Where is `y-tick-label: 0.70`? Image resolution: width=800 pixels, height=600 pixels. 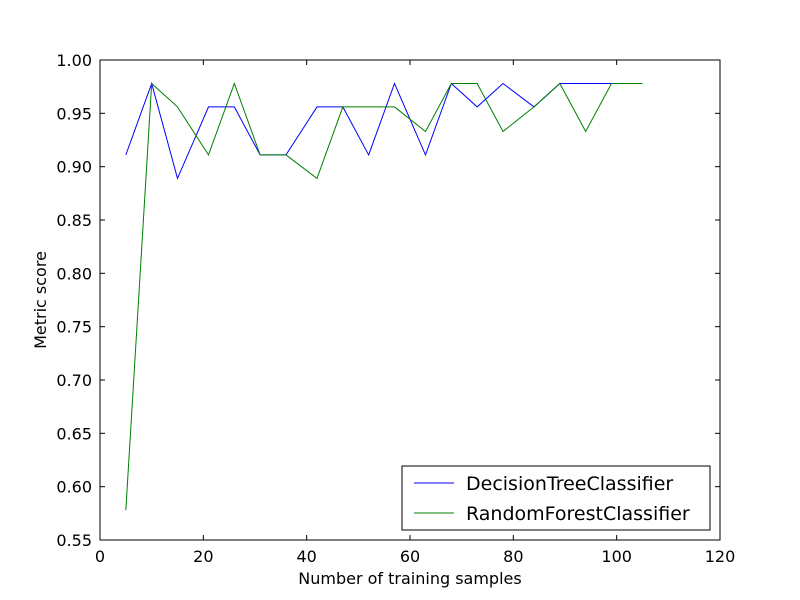
y-tick-label: 0.70 is located at coordinates (74, 380).